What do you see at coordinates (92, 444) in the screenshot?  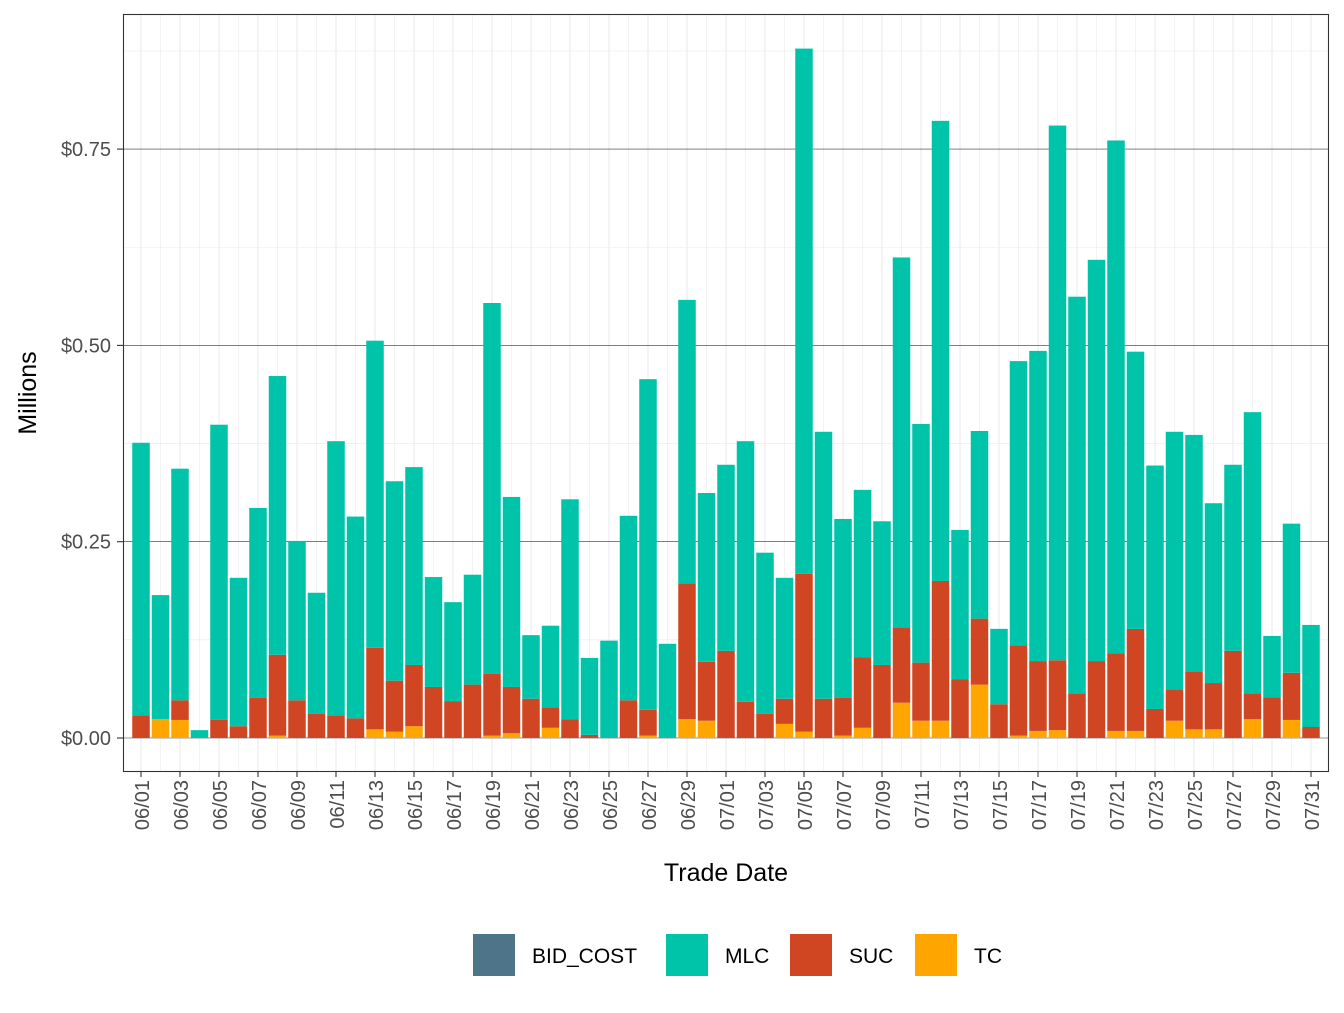 I see `y-axis: $0.00 $0.25 $0.50 $0.75` at bounding box center [92, 444].